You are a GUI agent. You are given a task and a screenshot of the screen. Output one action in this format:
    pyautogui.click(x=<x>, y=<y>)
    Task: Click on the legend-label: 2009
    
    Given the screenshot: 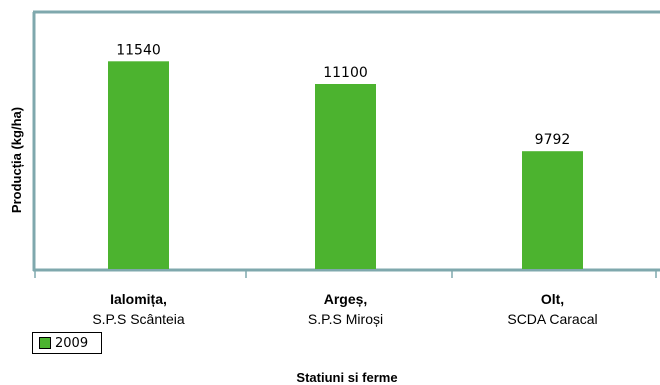 What is the action you would take?
    pyautogui.click(x=72, y=343)
    